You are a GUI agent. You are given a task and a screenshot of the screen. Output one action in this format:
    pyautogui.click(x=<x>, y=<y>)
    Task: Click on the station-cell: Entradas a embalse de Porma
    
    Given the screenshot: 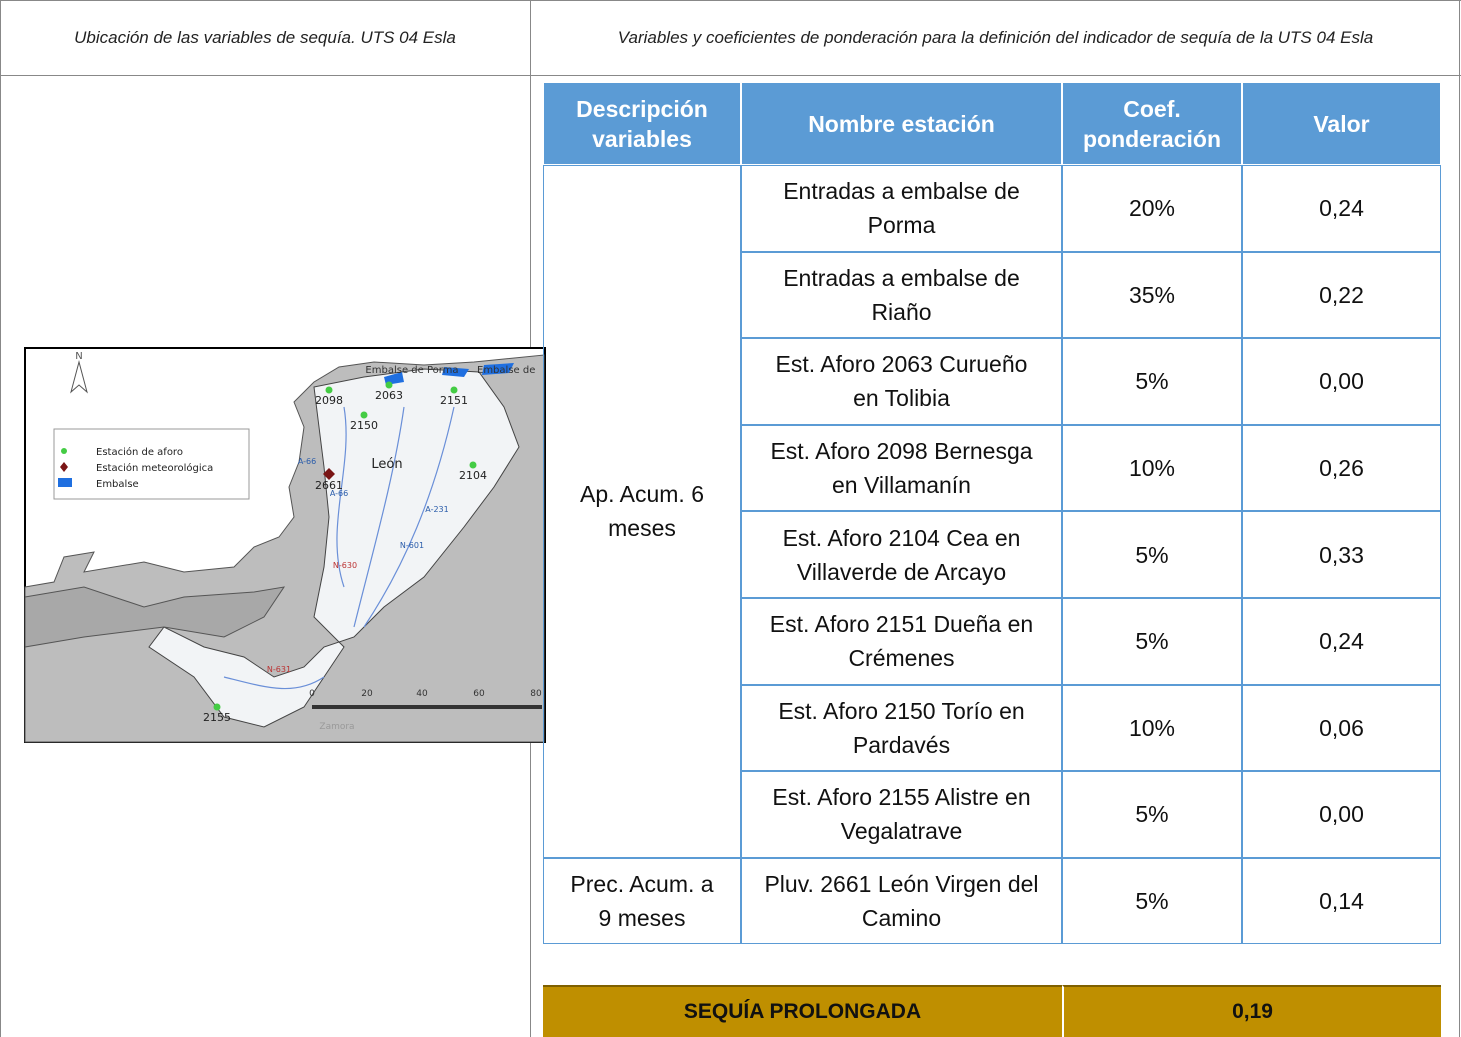 What is the action you would take?
    pyautogui.click(x=901, y=208)
    